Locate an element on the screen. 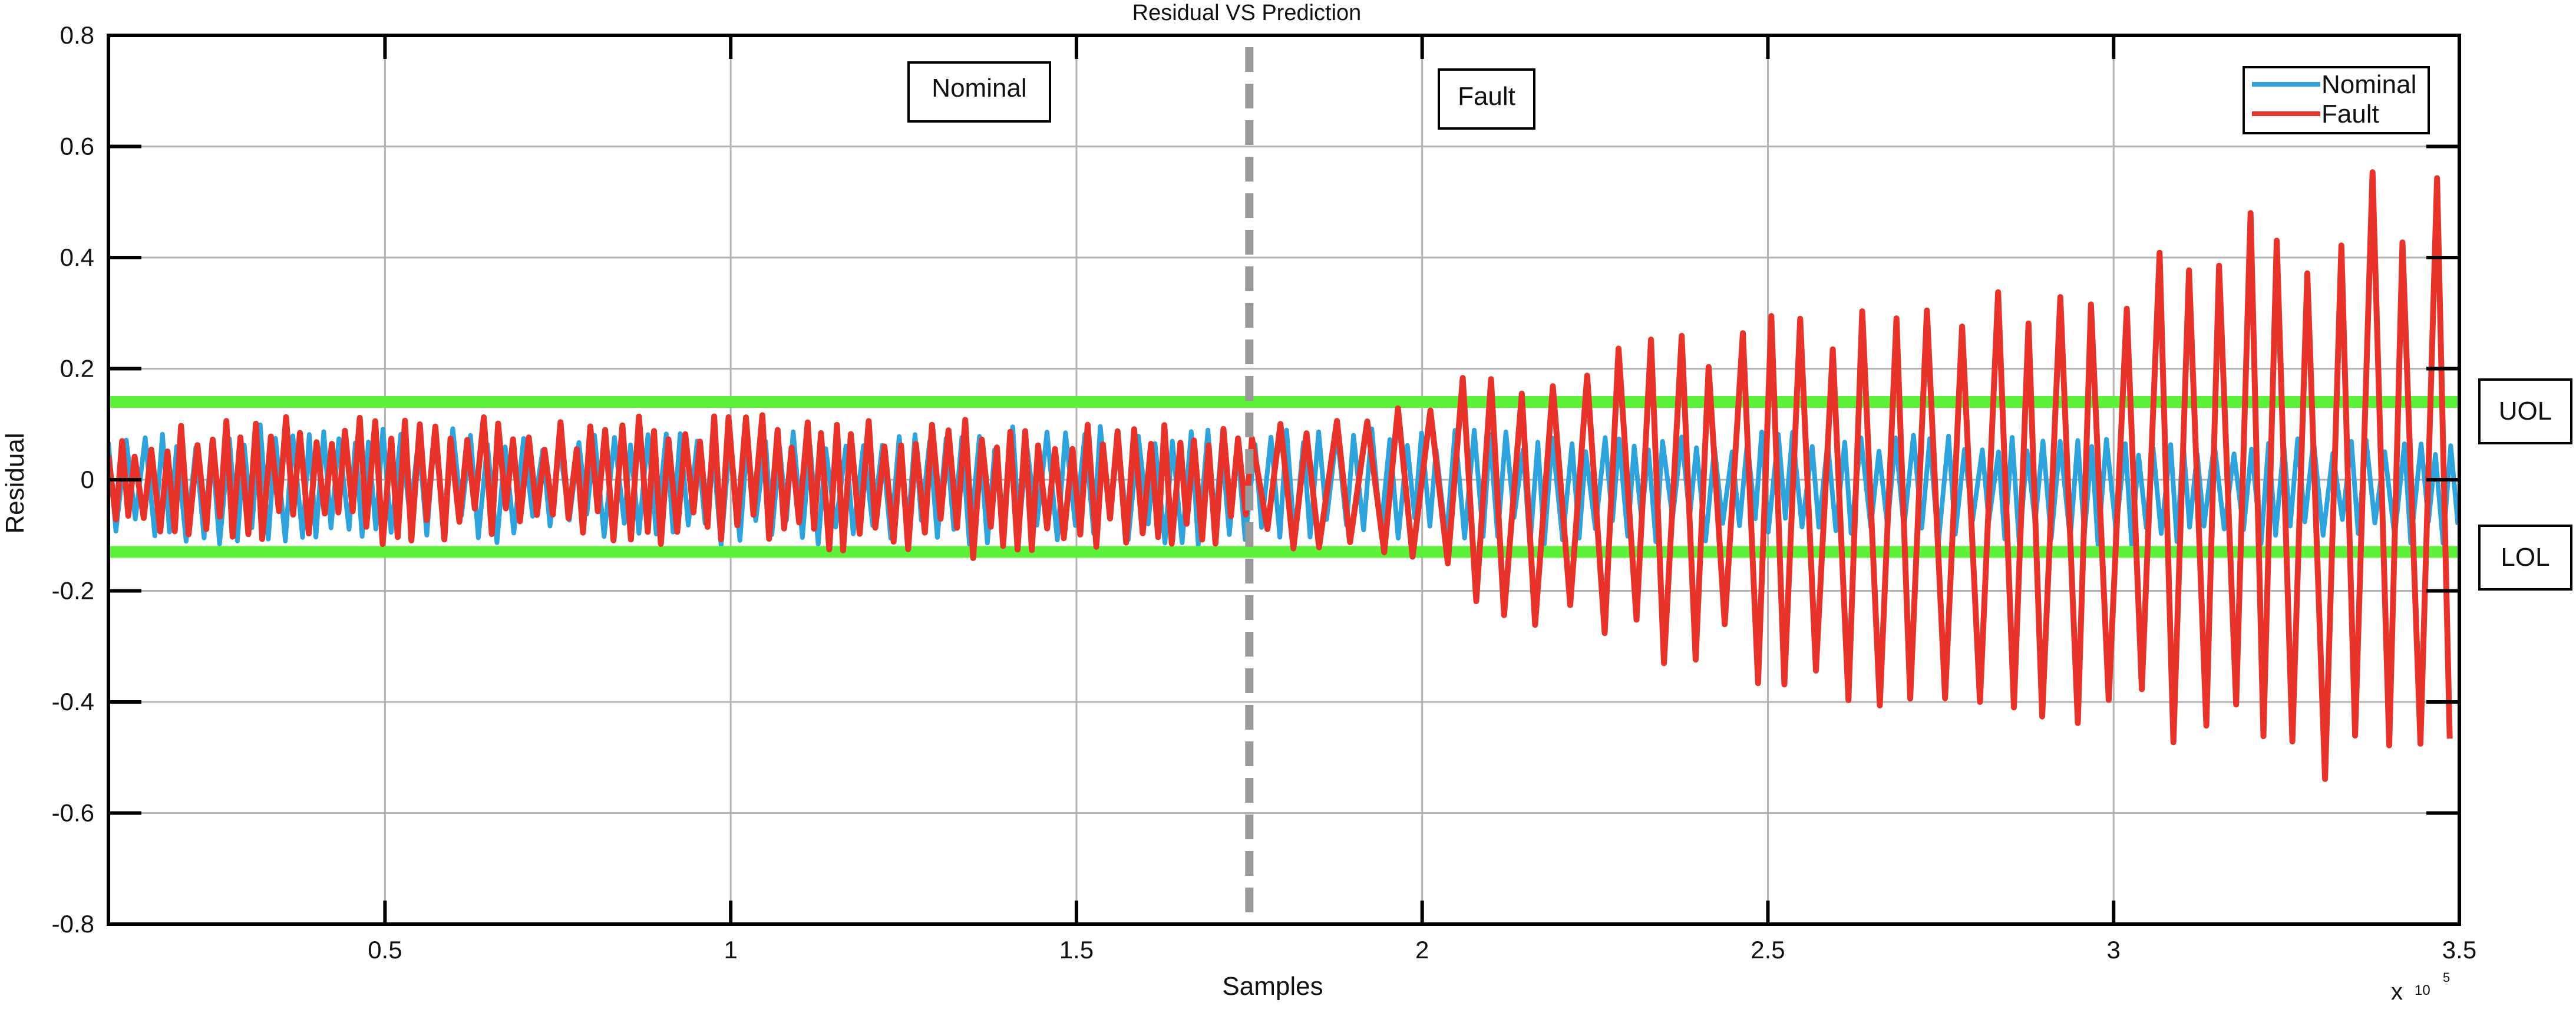  annotation-nominal-box is located at coordinates (979, 92).